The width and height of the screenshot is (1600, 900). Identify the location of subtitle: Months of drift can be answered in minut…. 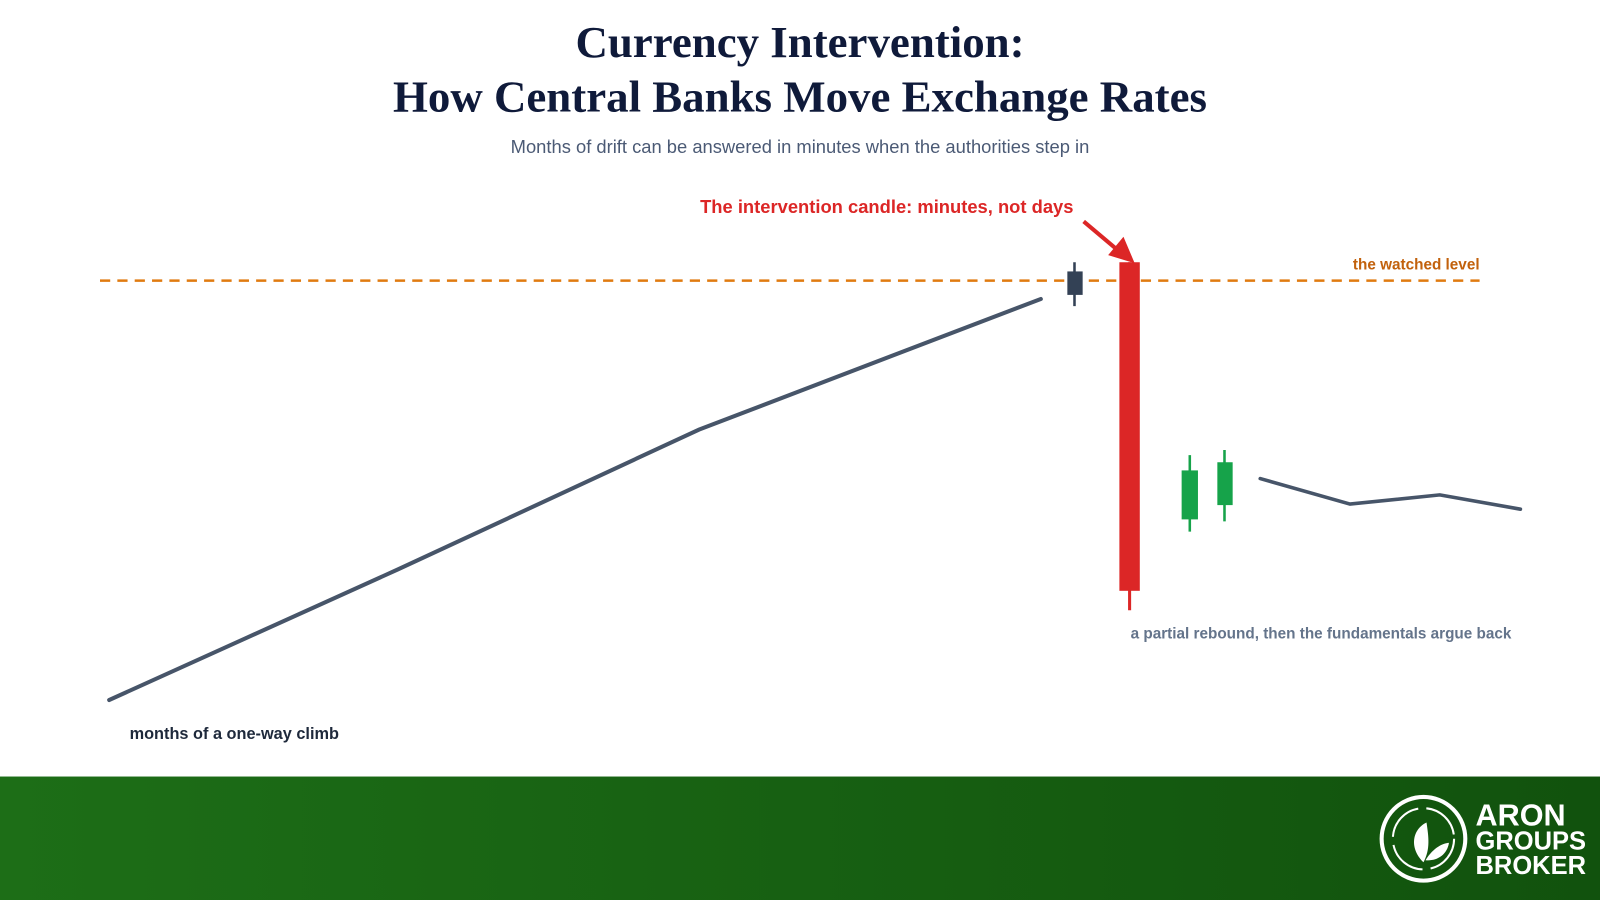
(800, 146).